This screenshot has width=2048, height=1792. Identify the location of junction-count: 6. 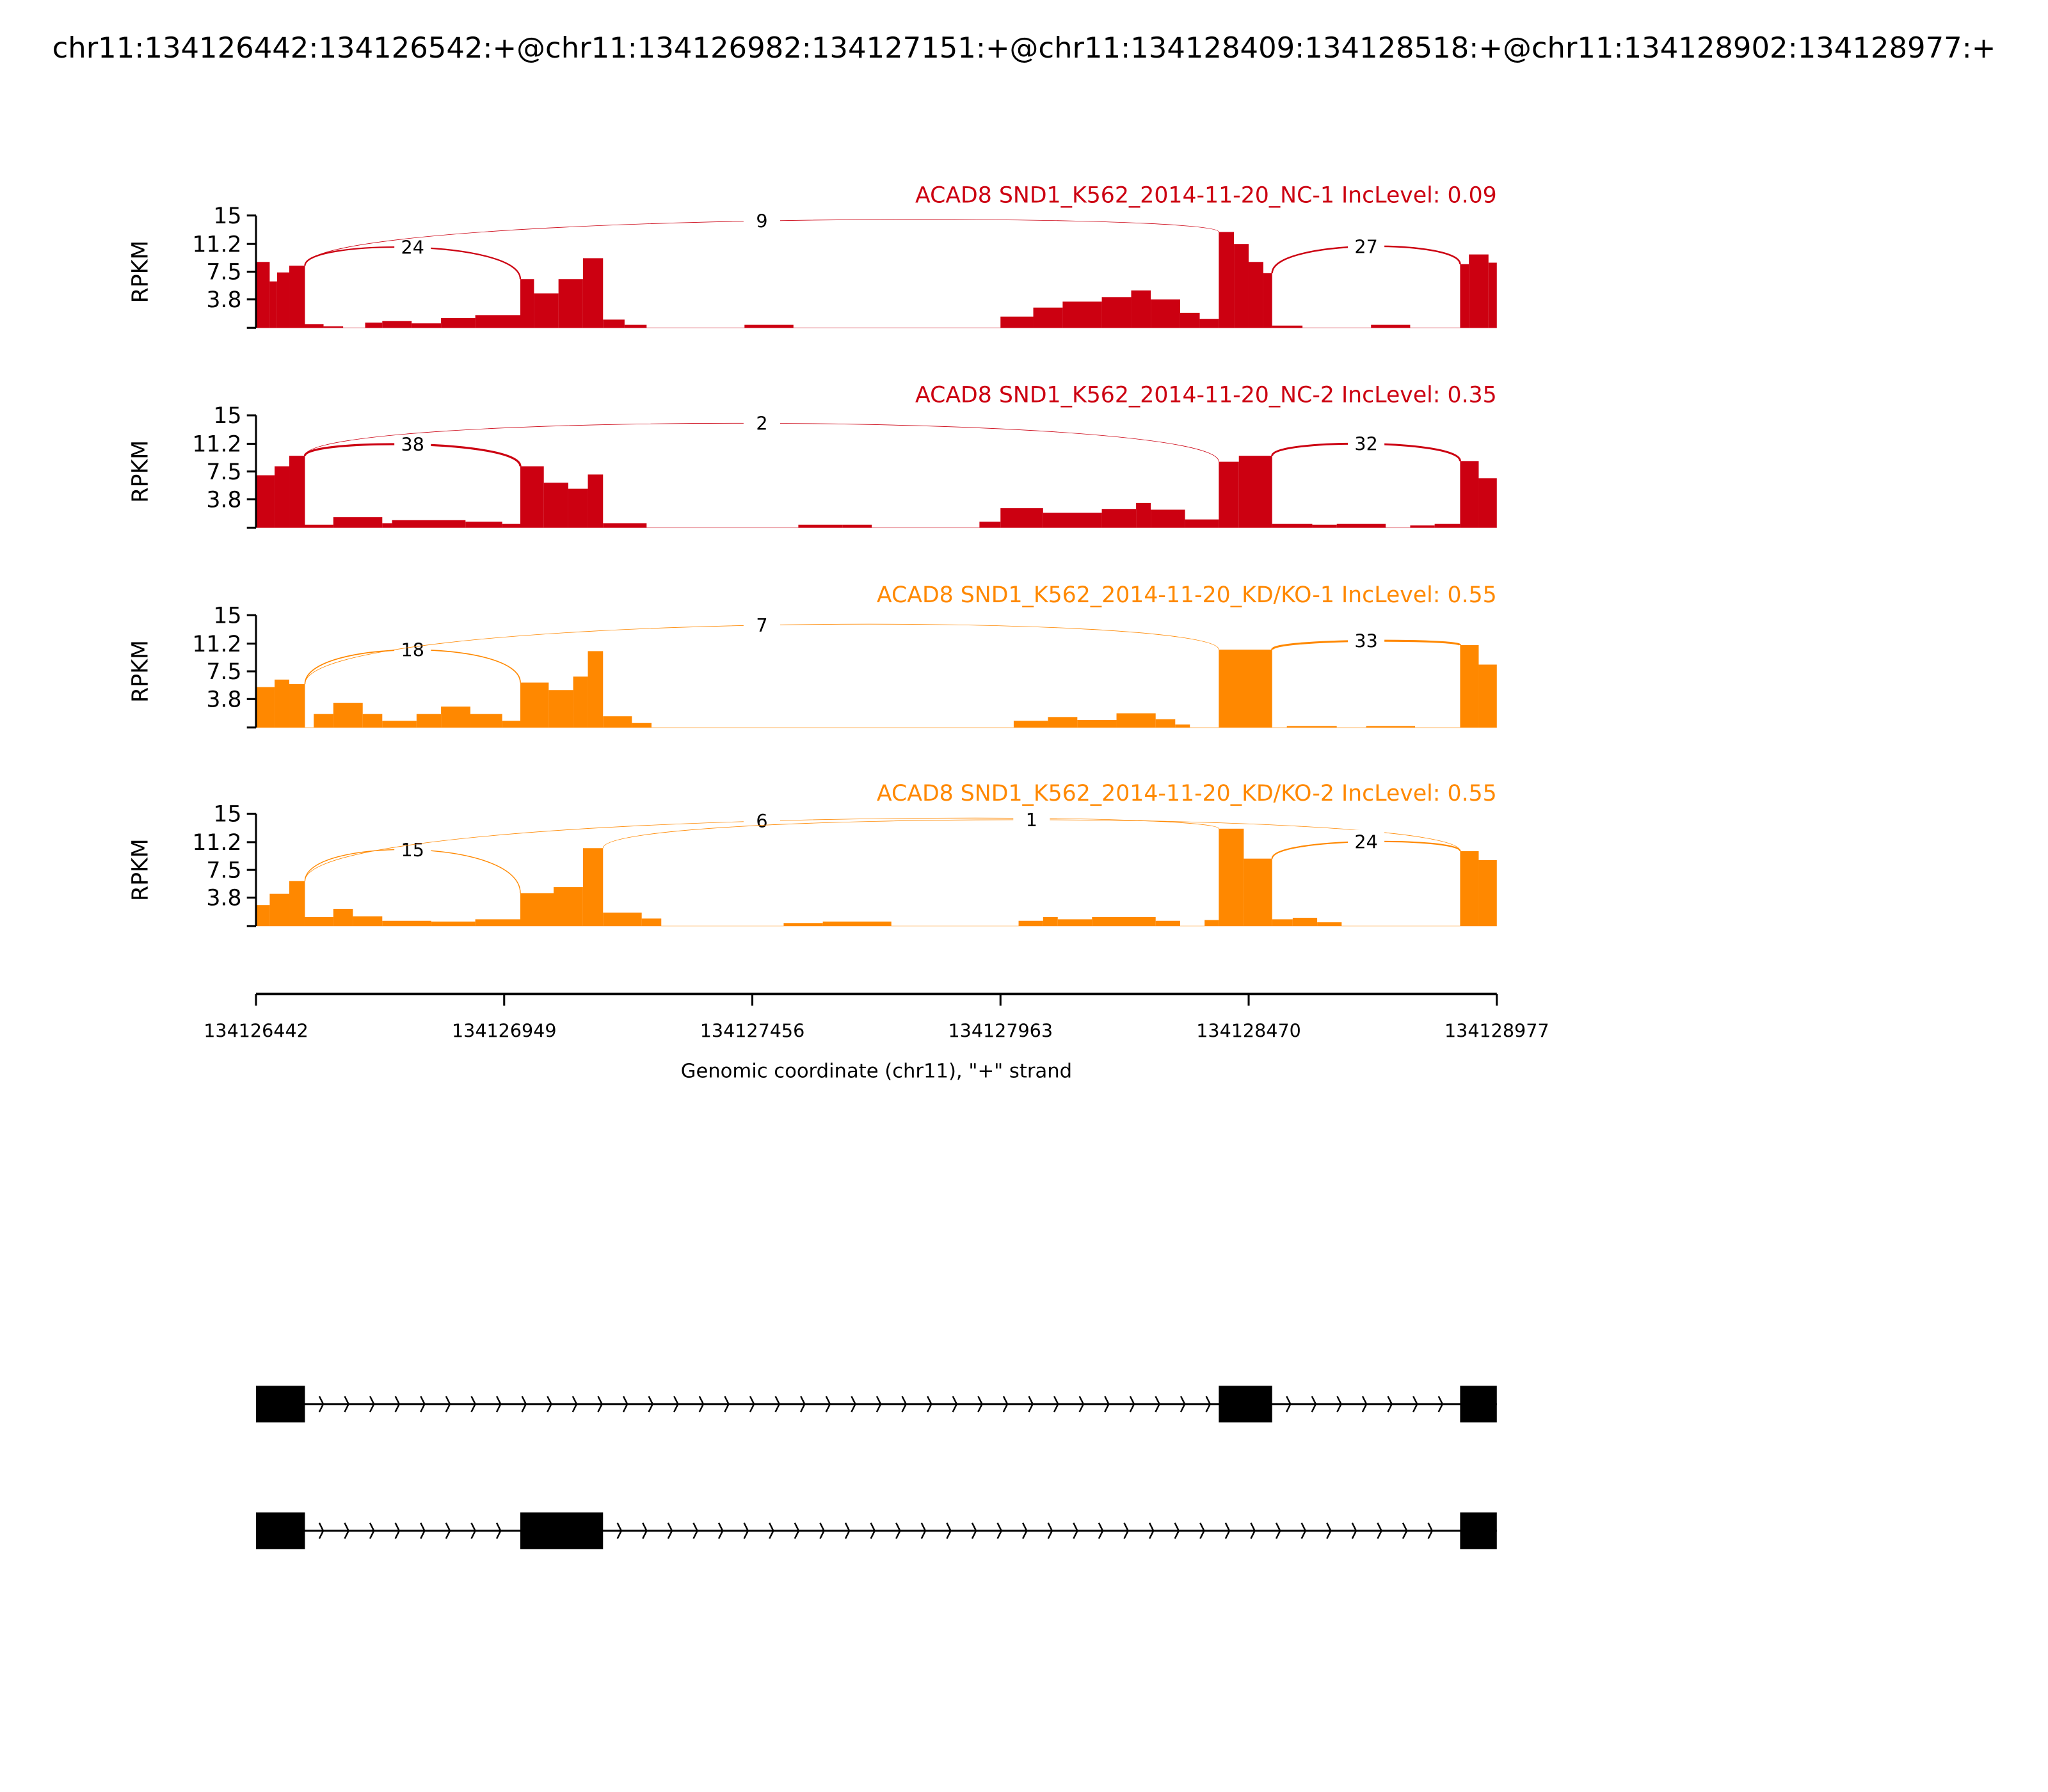
(761, 821).